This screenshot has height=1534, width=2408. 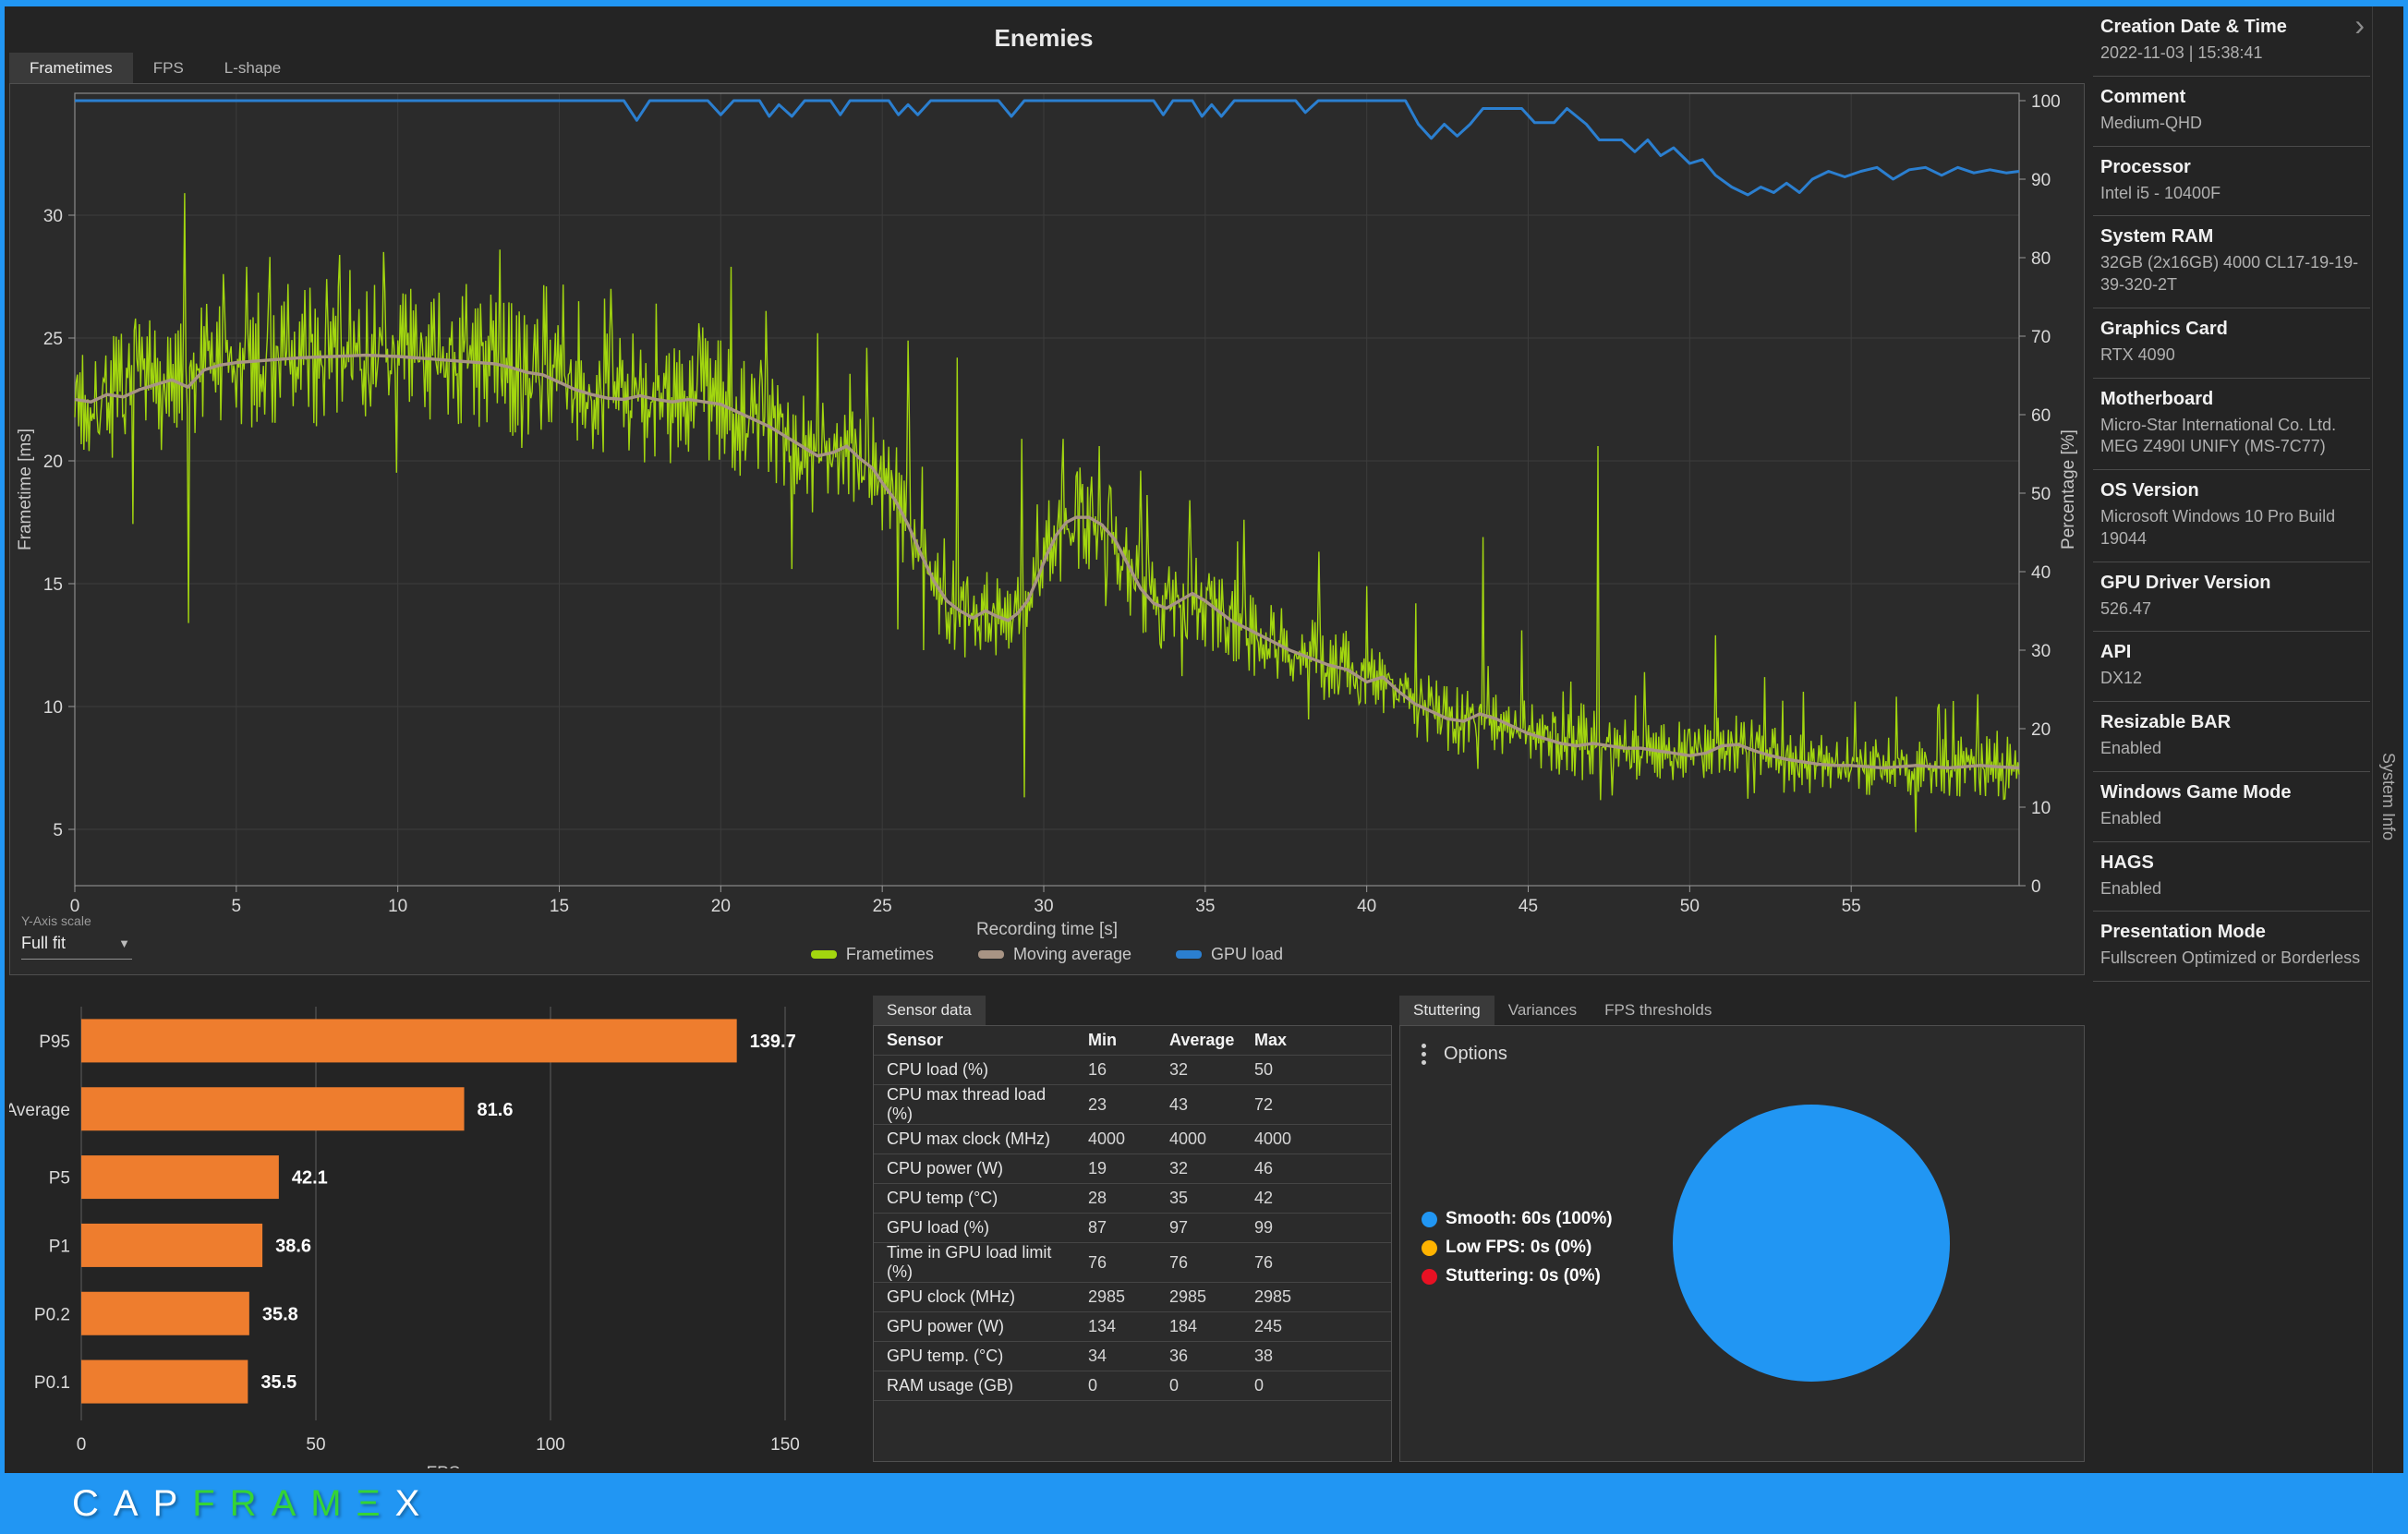 I want to click on sysinfo-item-title: OS Version, so click(x=2149, y=490).